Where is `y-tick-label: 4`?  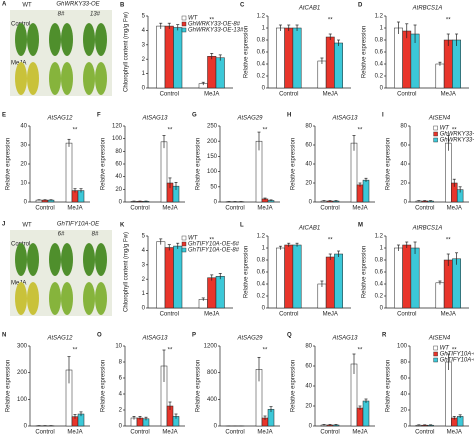
y-tick-label: 4 is located at coordinates (144, 31).